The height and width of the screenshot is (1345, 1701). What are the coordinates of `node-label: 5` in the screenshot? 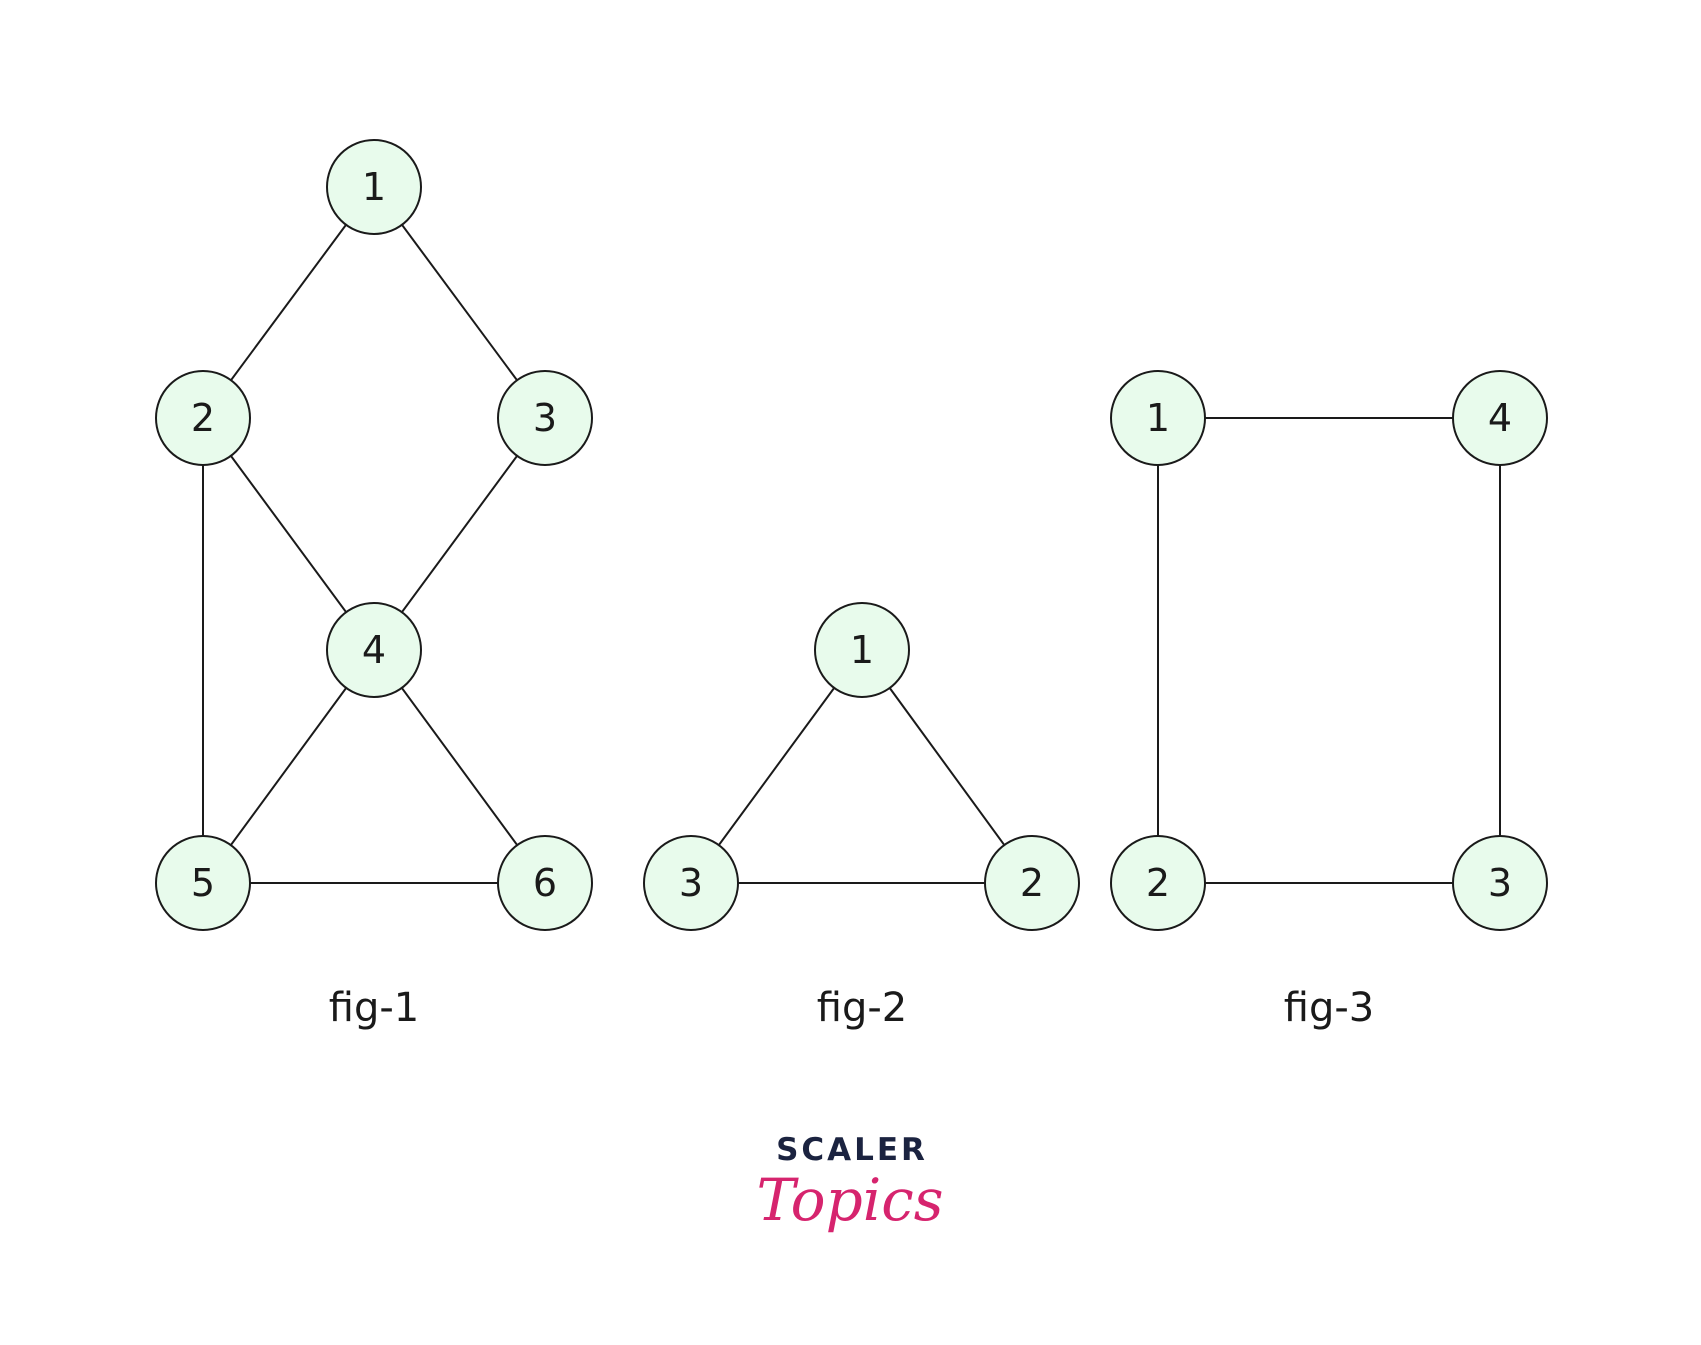 It's located at (203, 883).